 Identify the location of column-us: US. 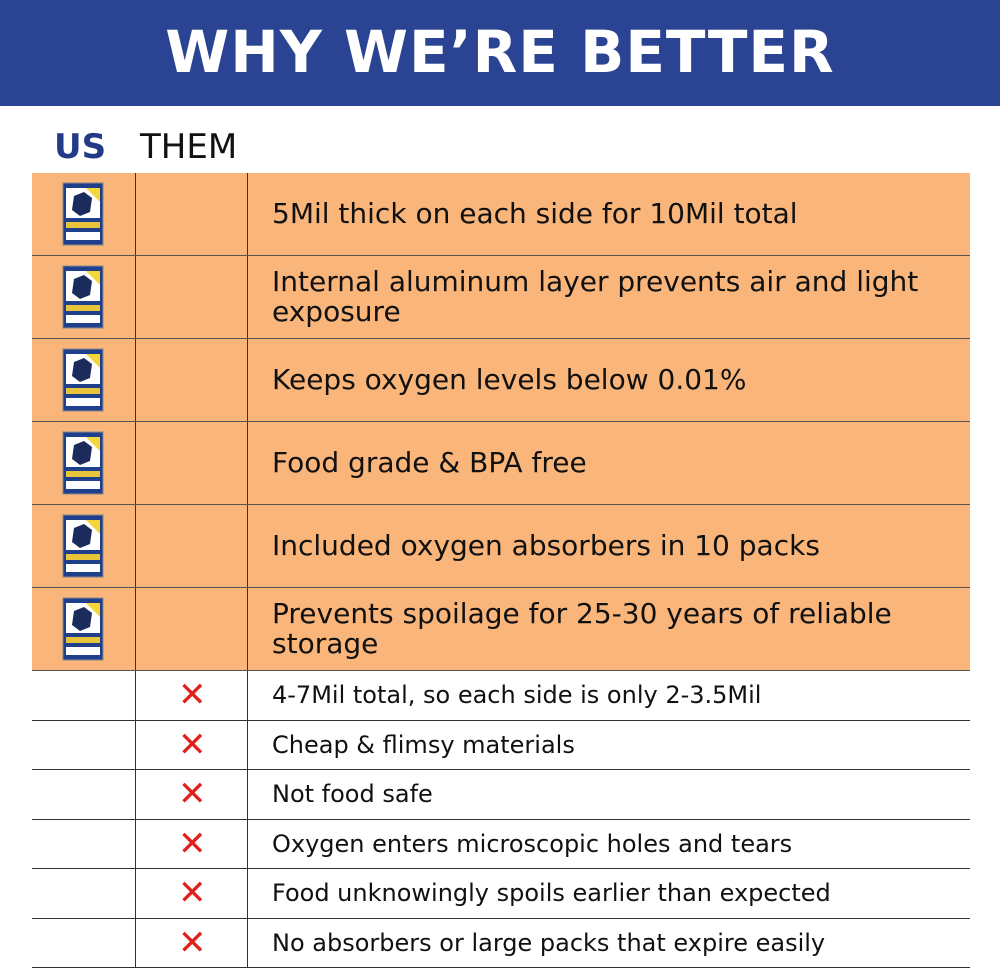
(80, 147).